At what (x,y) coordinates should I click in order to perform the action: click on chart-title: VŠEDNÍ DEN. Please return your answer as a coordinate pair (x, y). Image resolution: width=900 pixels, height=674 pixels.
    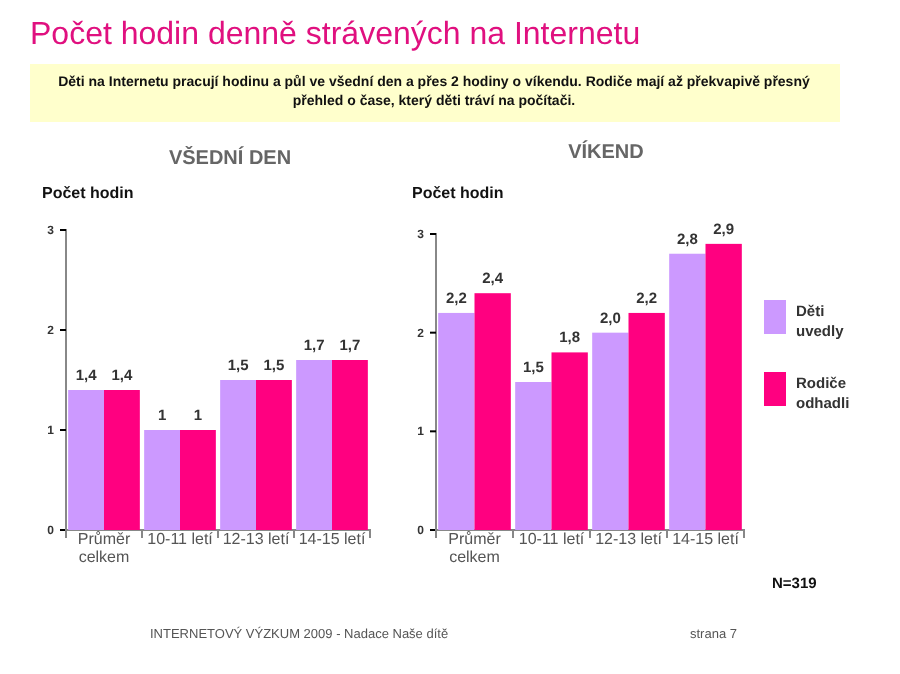
    Looking at the image, I should click on (230, 158).